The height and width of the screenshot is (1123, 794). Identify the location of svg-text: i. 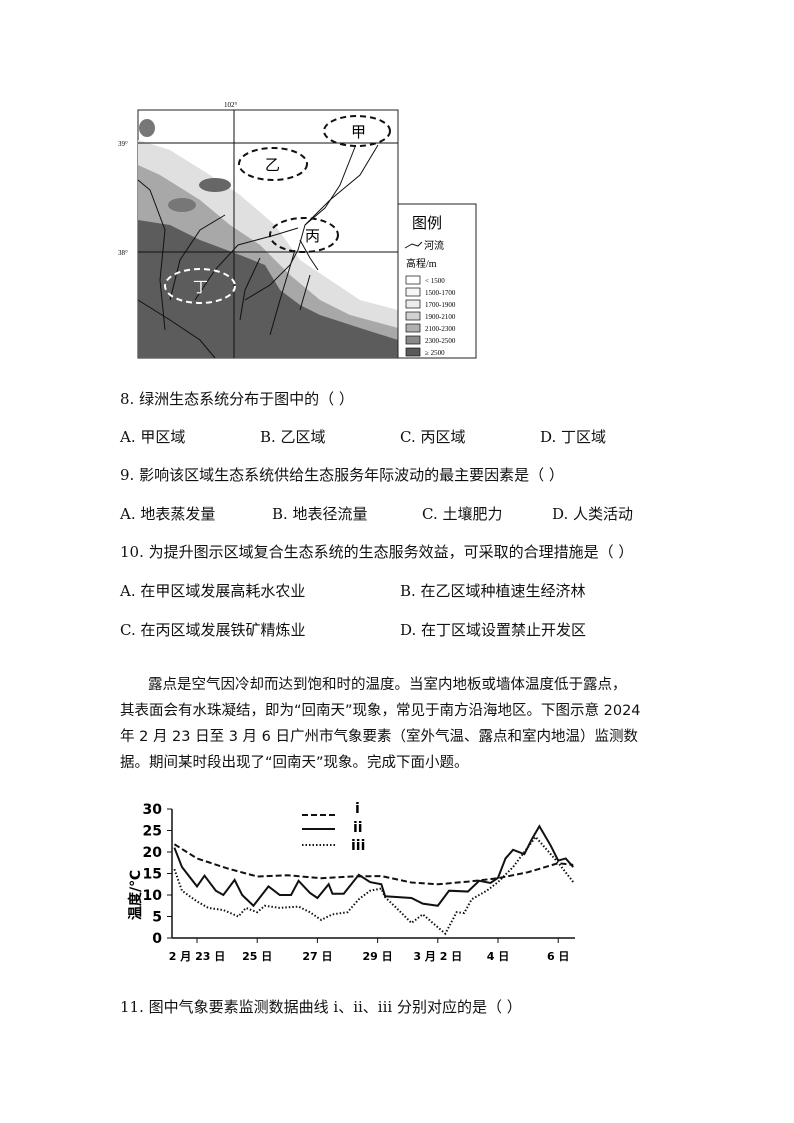
(357, 809).